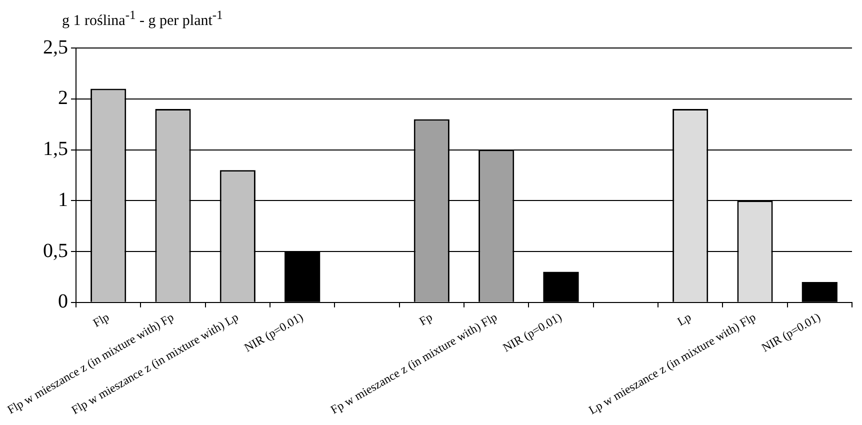 This screenshot has width=862, height=425. What do you see at coordinates (101, 320) in the screenshot?
I see `x-tick-label: Flp` at bounding box center [101, 320].